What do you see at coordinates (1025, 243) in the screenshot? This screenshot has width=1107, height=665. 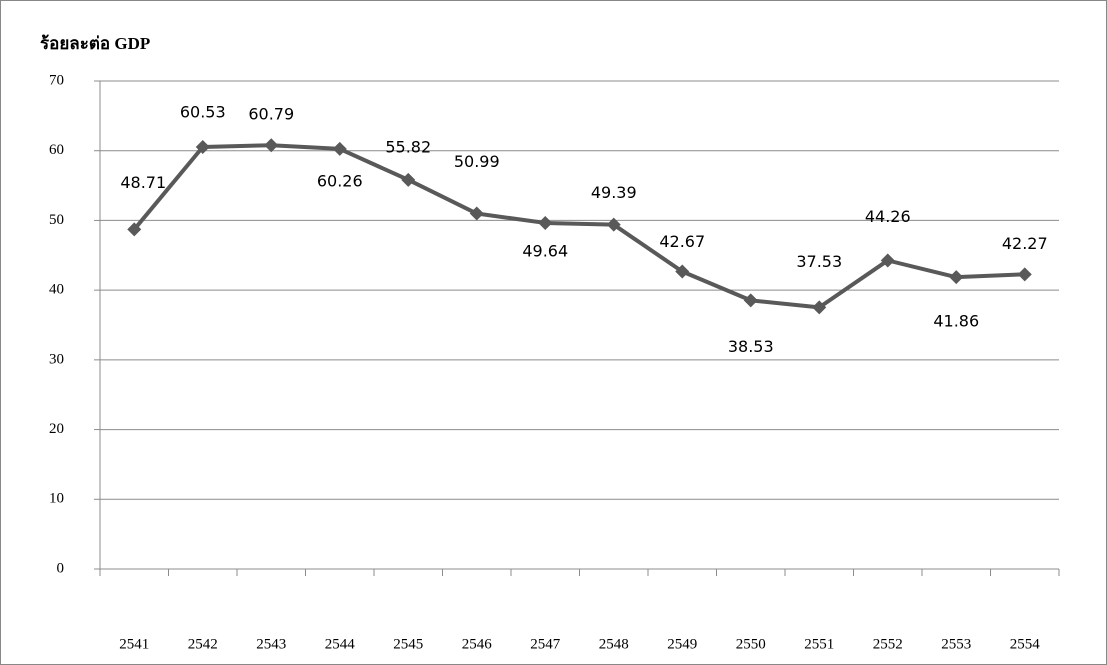 I see `data-label: 42.27` at bounding box center [1025, 243].